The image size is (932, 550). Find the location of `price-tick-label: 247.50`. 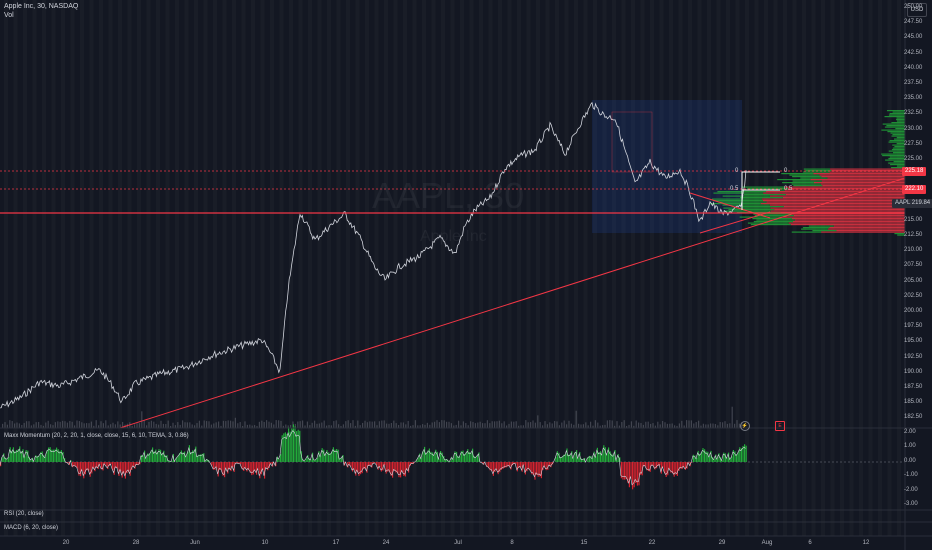

price-tick-label: 247.50 is located at coordinates (913, 22).